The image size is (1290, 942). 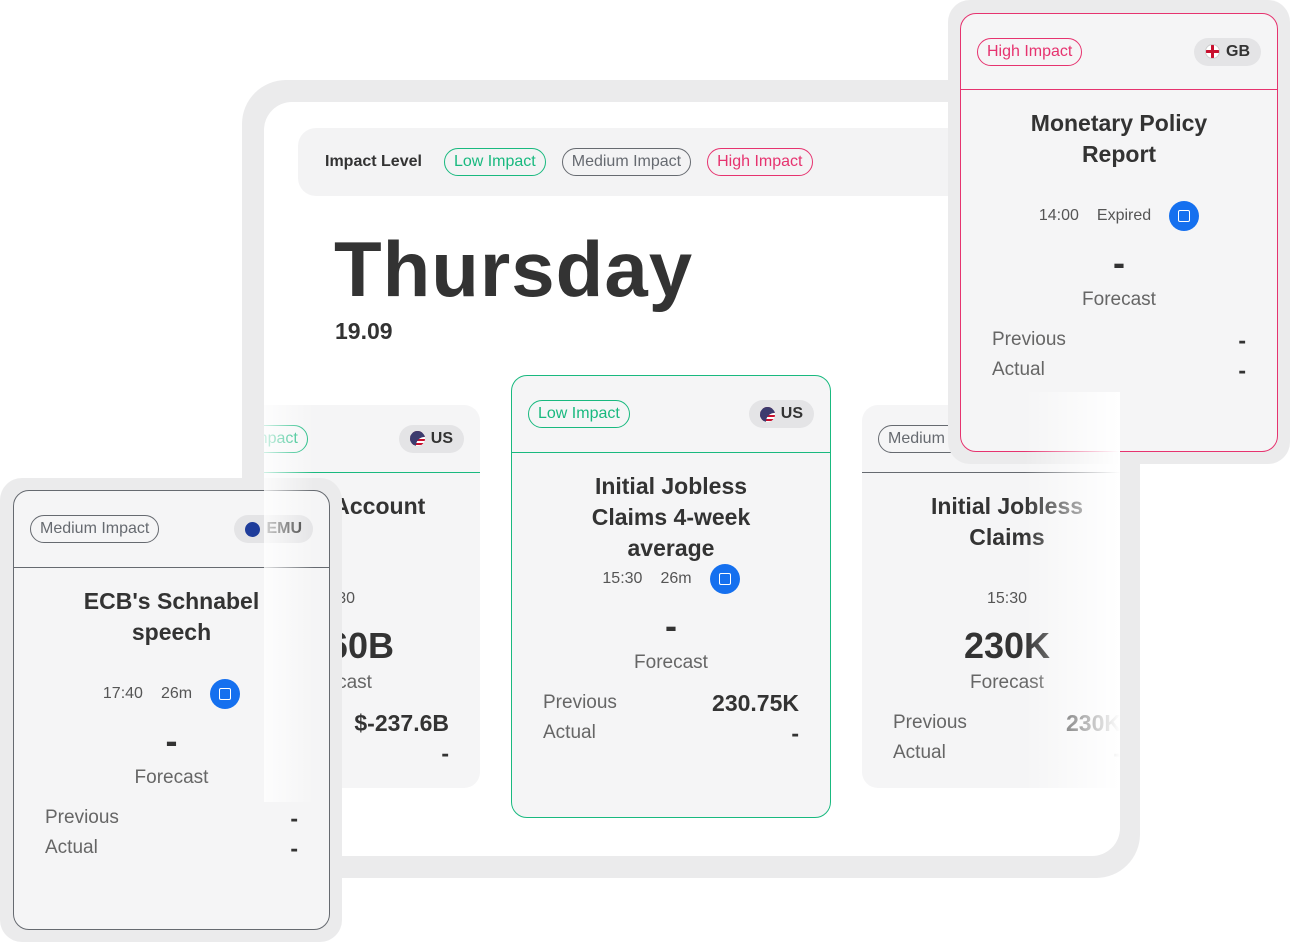 I want to click on card-header: High Impact GB, so click(x=1119, y=52).